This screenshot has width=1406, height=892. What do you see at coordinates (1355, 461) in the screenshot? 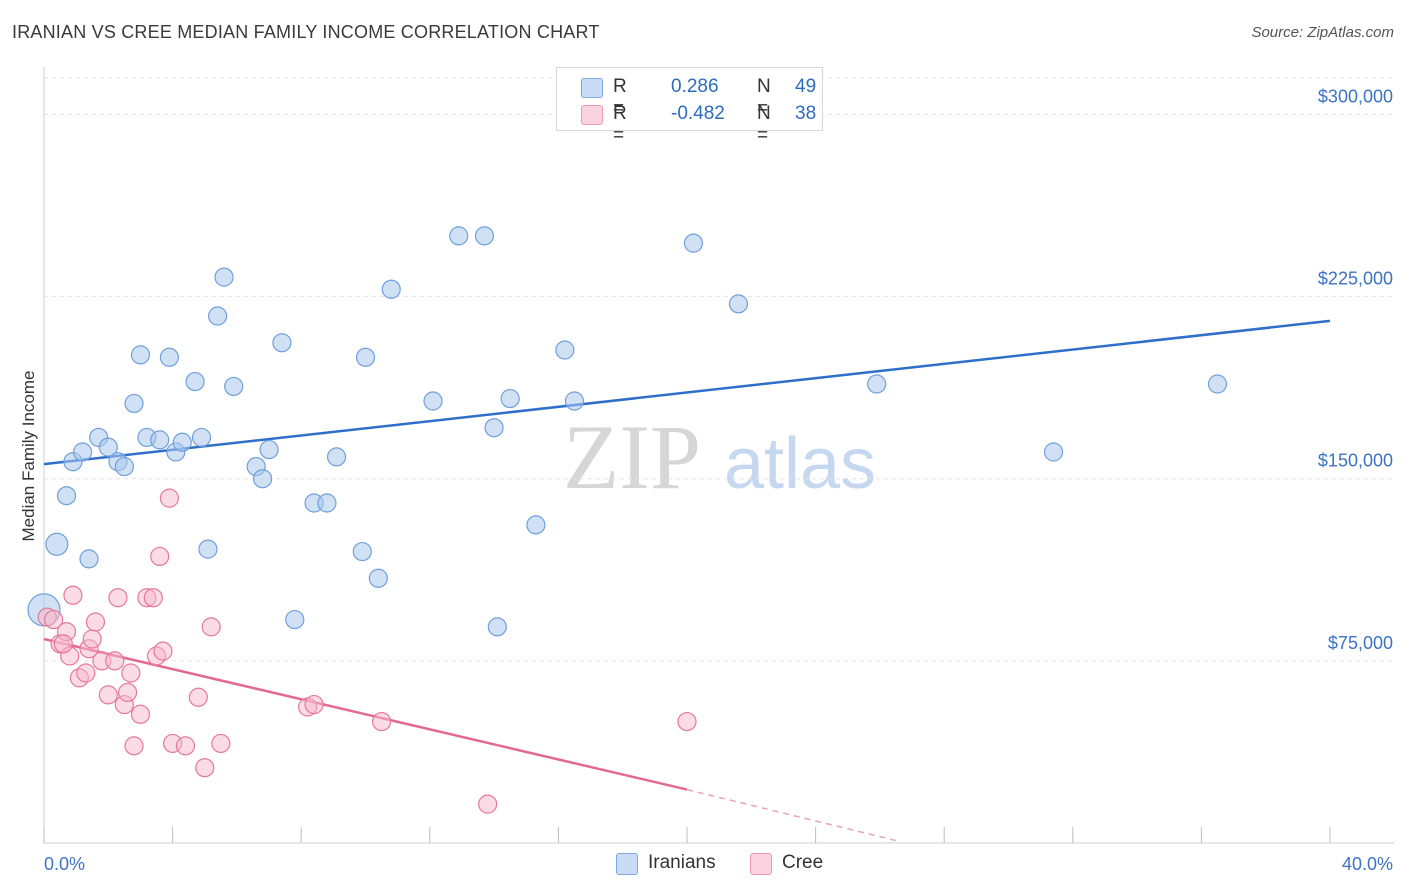
I see `y-tick-label: $150,000` at bounding box center [1355, 461].